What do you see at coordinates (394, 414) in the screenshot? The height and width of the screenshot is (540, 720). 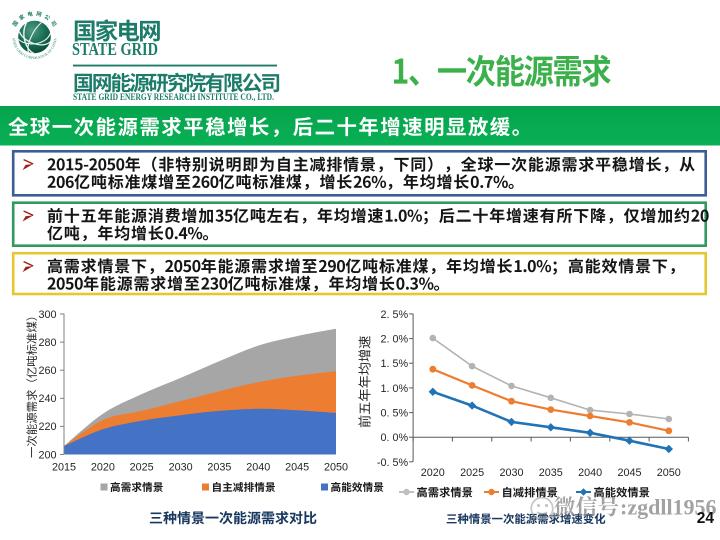 I see `svg-text: 0. 5%` at bounding box center [394, 414].